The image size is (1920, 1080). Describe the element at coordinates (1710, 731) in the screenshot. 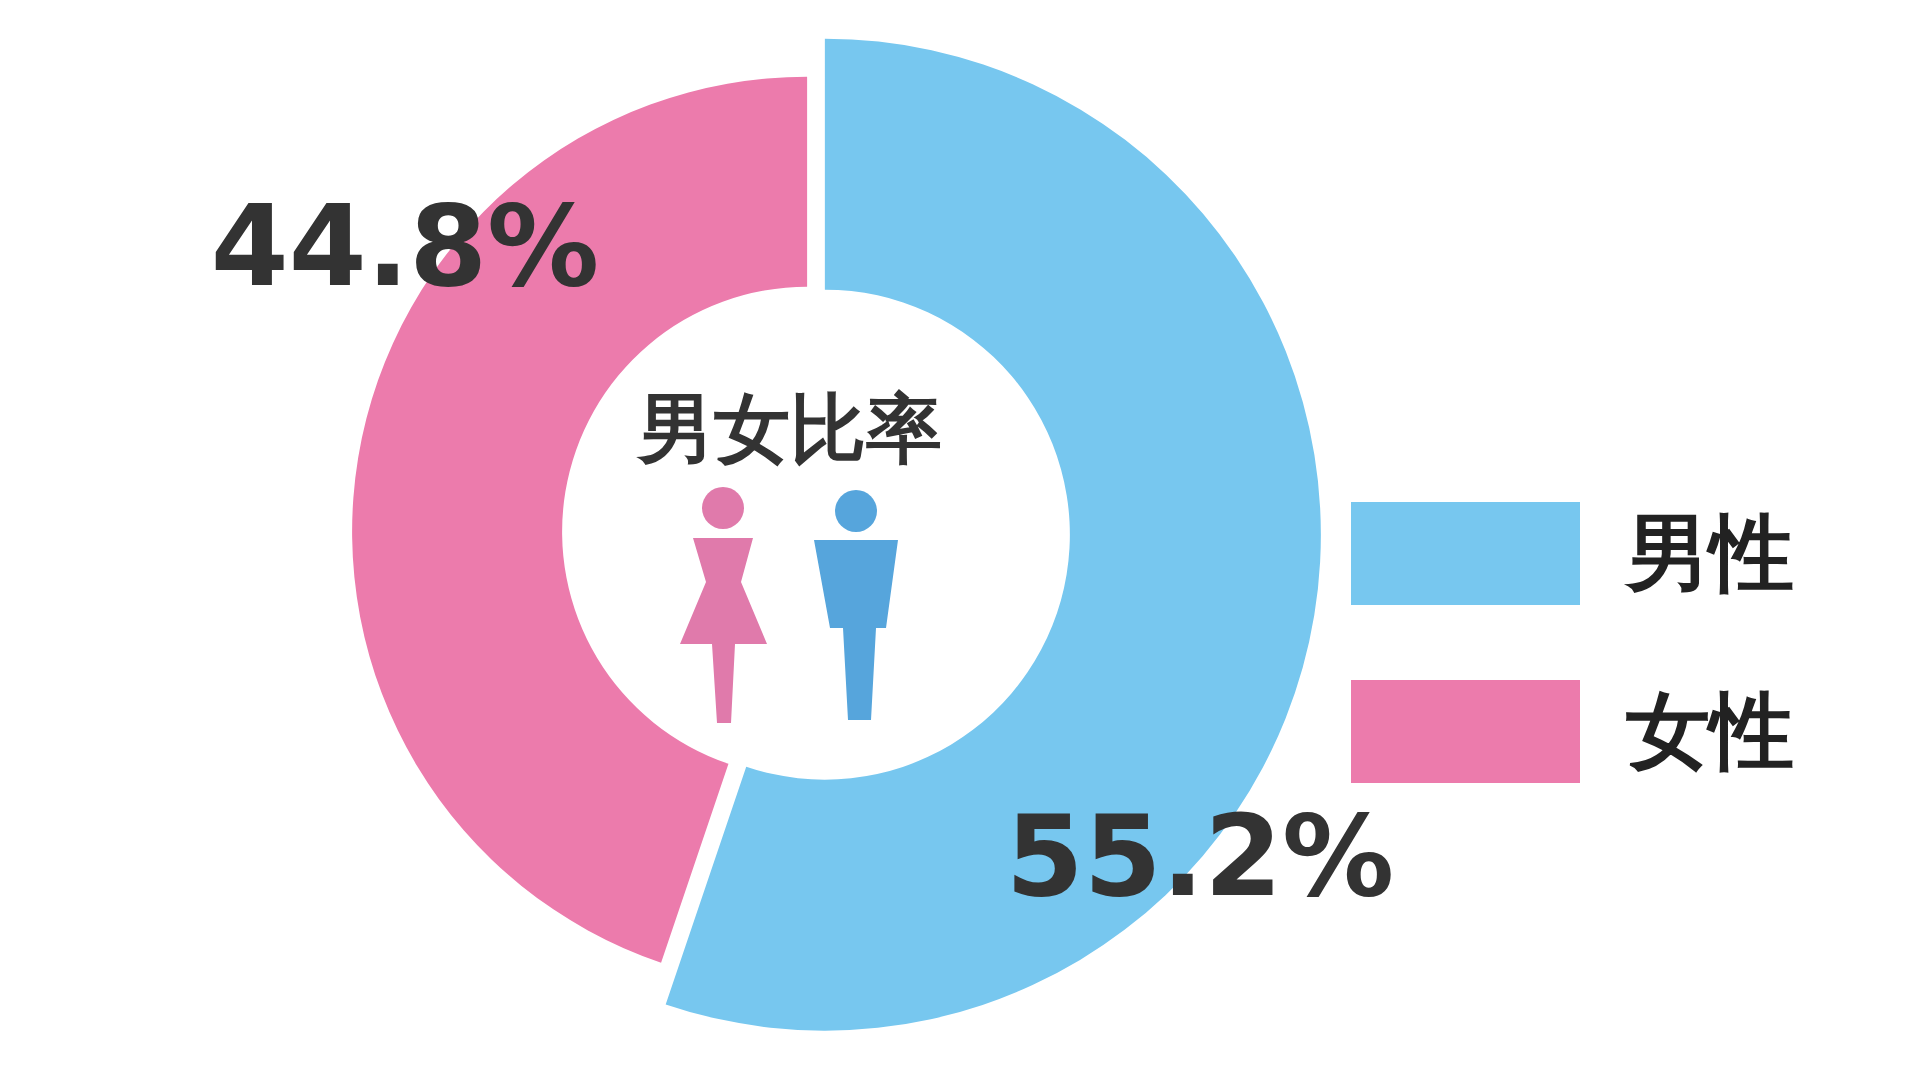

I see `legend-label: 女性` at that location.